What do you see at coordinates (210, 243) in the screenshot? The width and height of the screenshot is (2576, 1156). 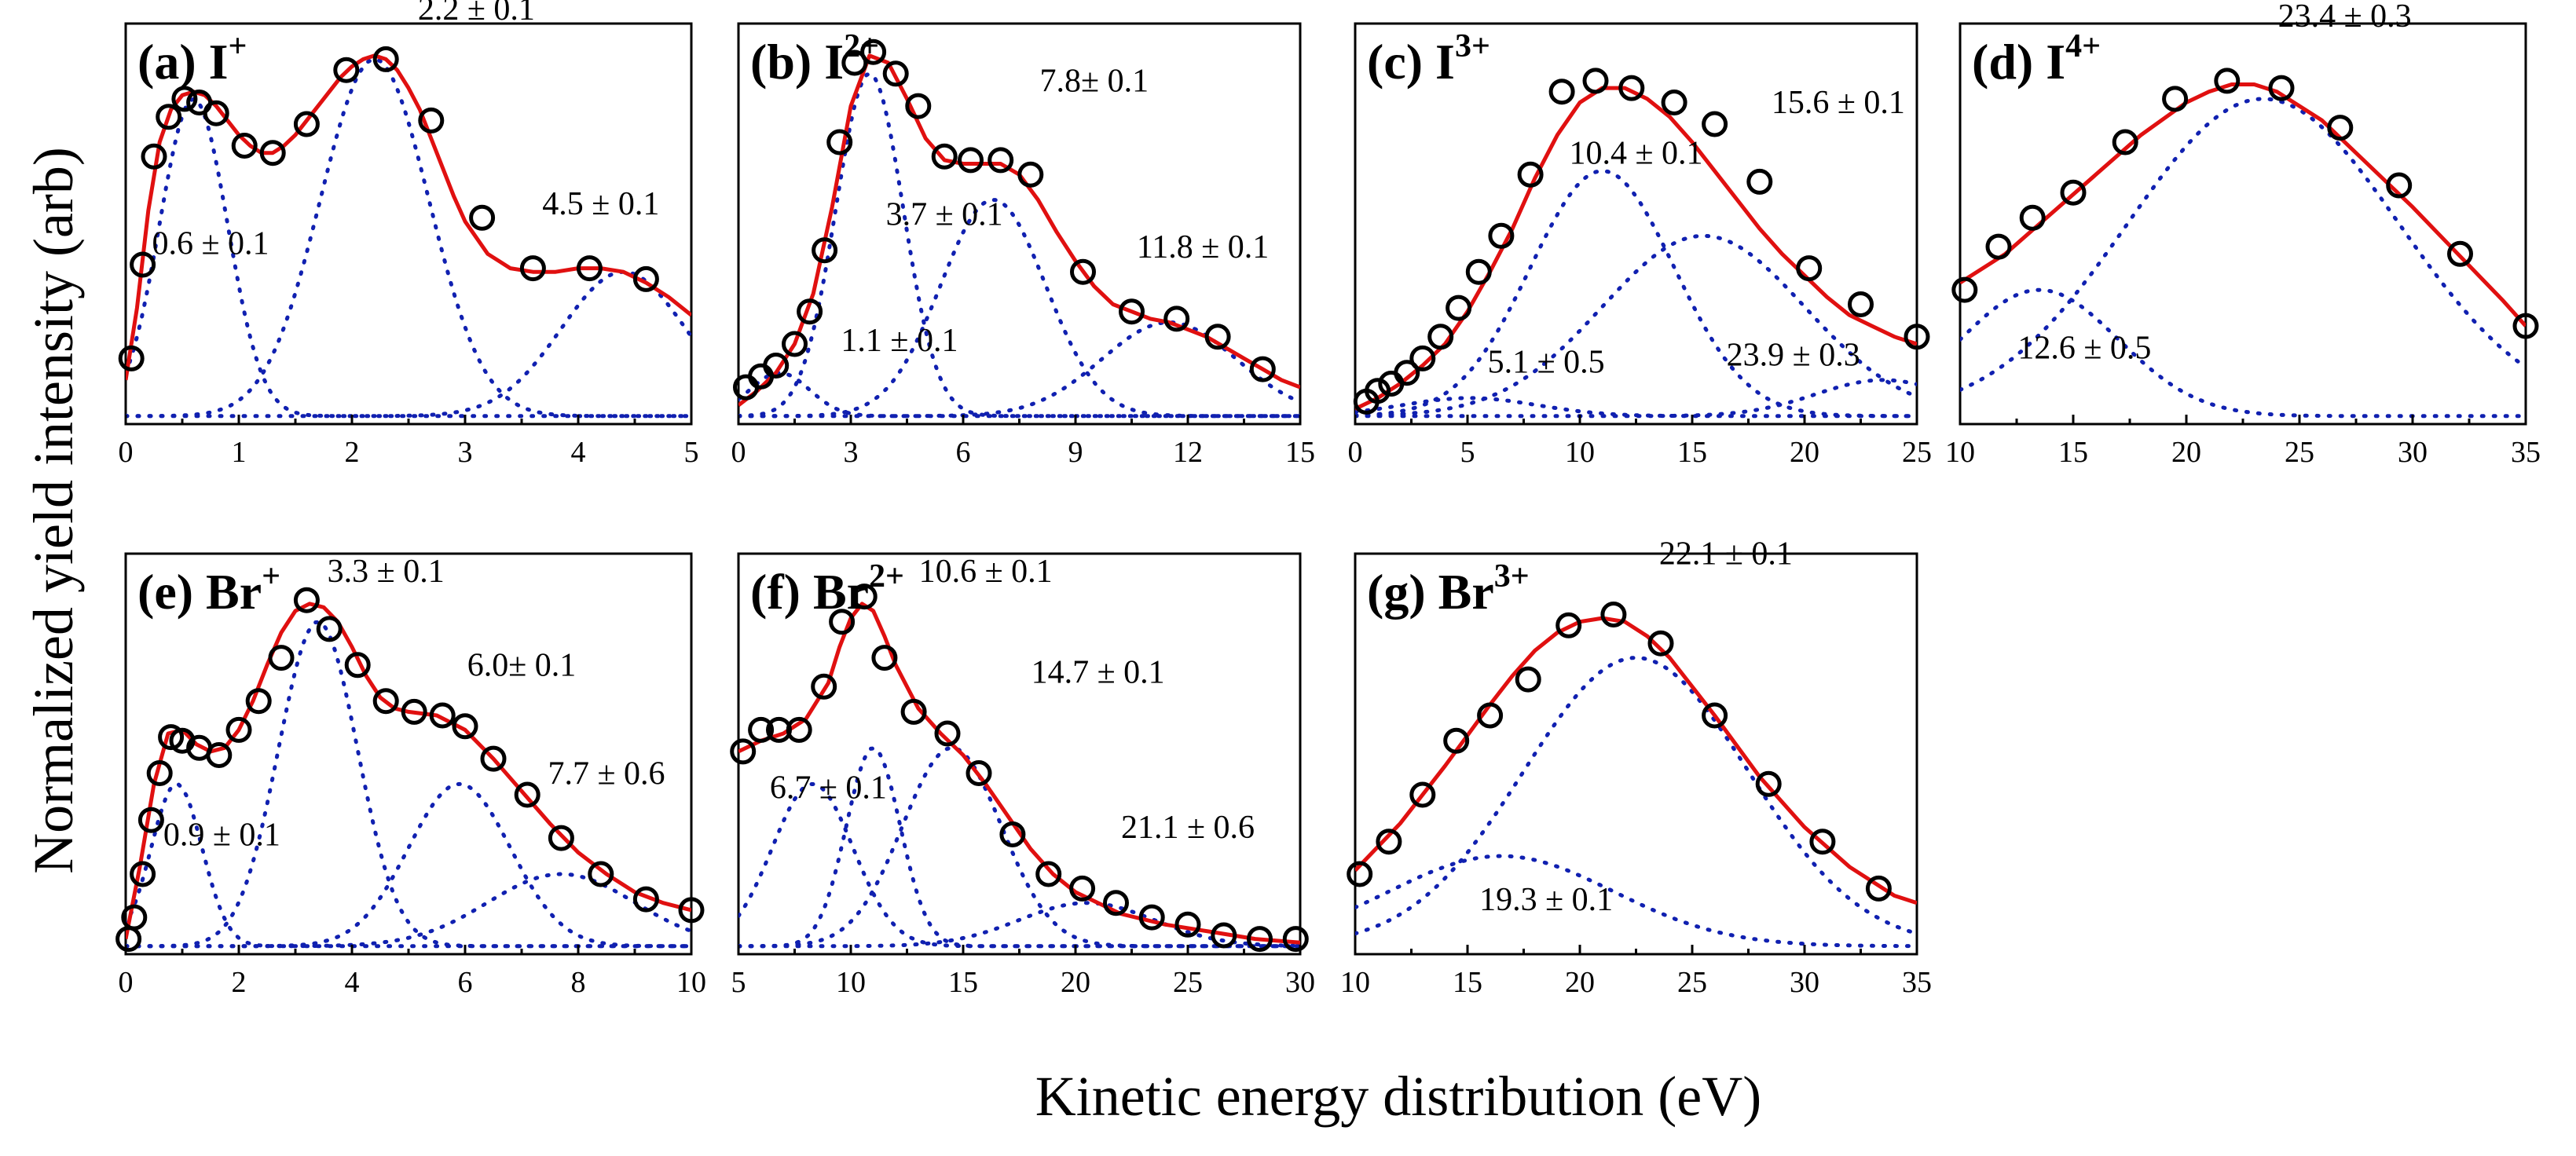 I see `peak-annotation: 0.6 ± 0.1` at bounding box center [210, 243].